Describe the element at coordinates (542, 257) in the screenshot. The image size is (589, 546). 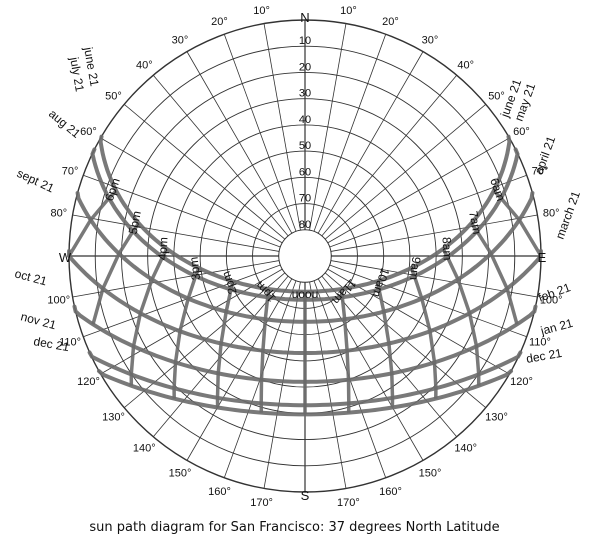
I see `compass-east: E` at that location.